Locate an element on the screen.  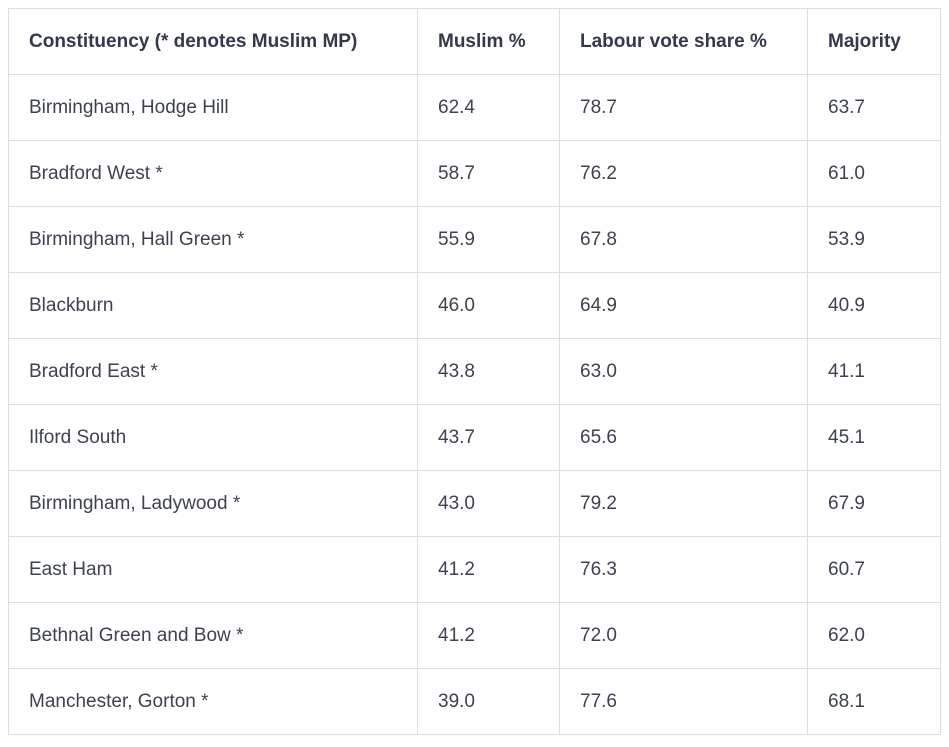
table-row: Manchester, Gorton * 39.0 77.6 68.1 is located at coordinates (474, 701).